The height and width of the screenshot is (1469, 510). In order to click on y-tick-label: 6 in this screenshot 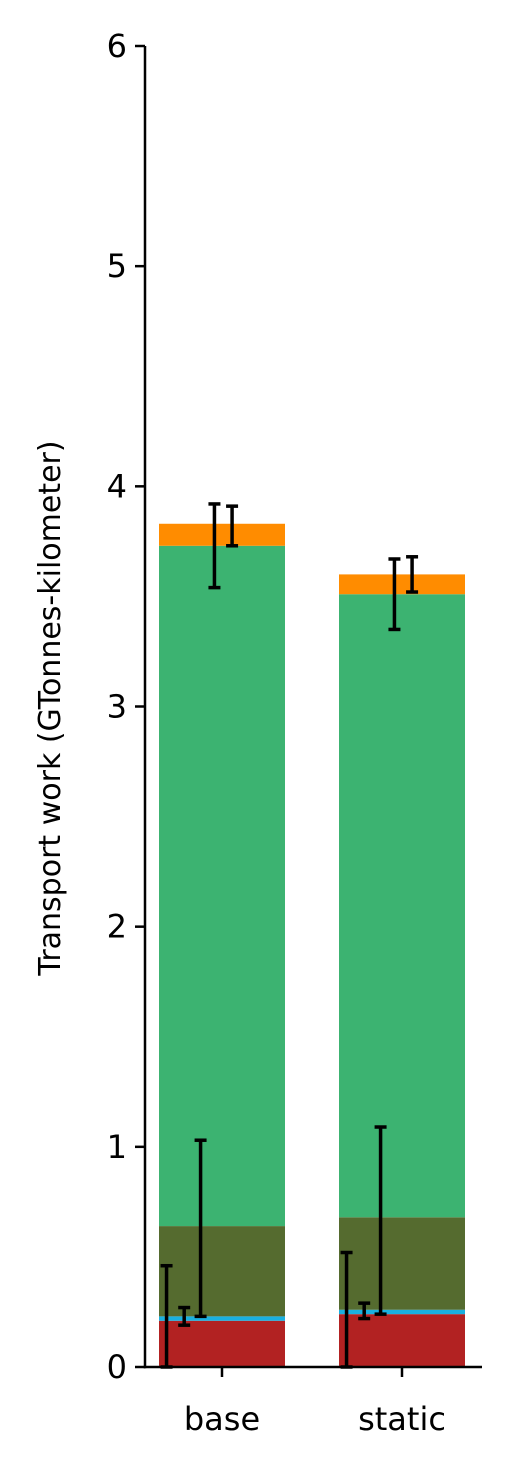, I will do `click(117, 46)`.